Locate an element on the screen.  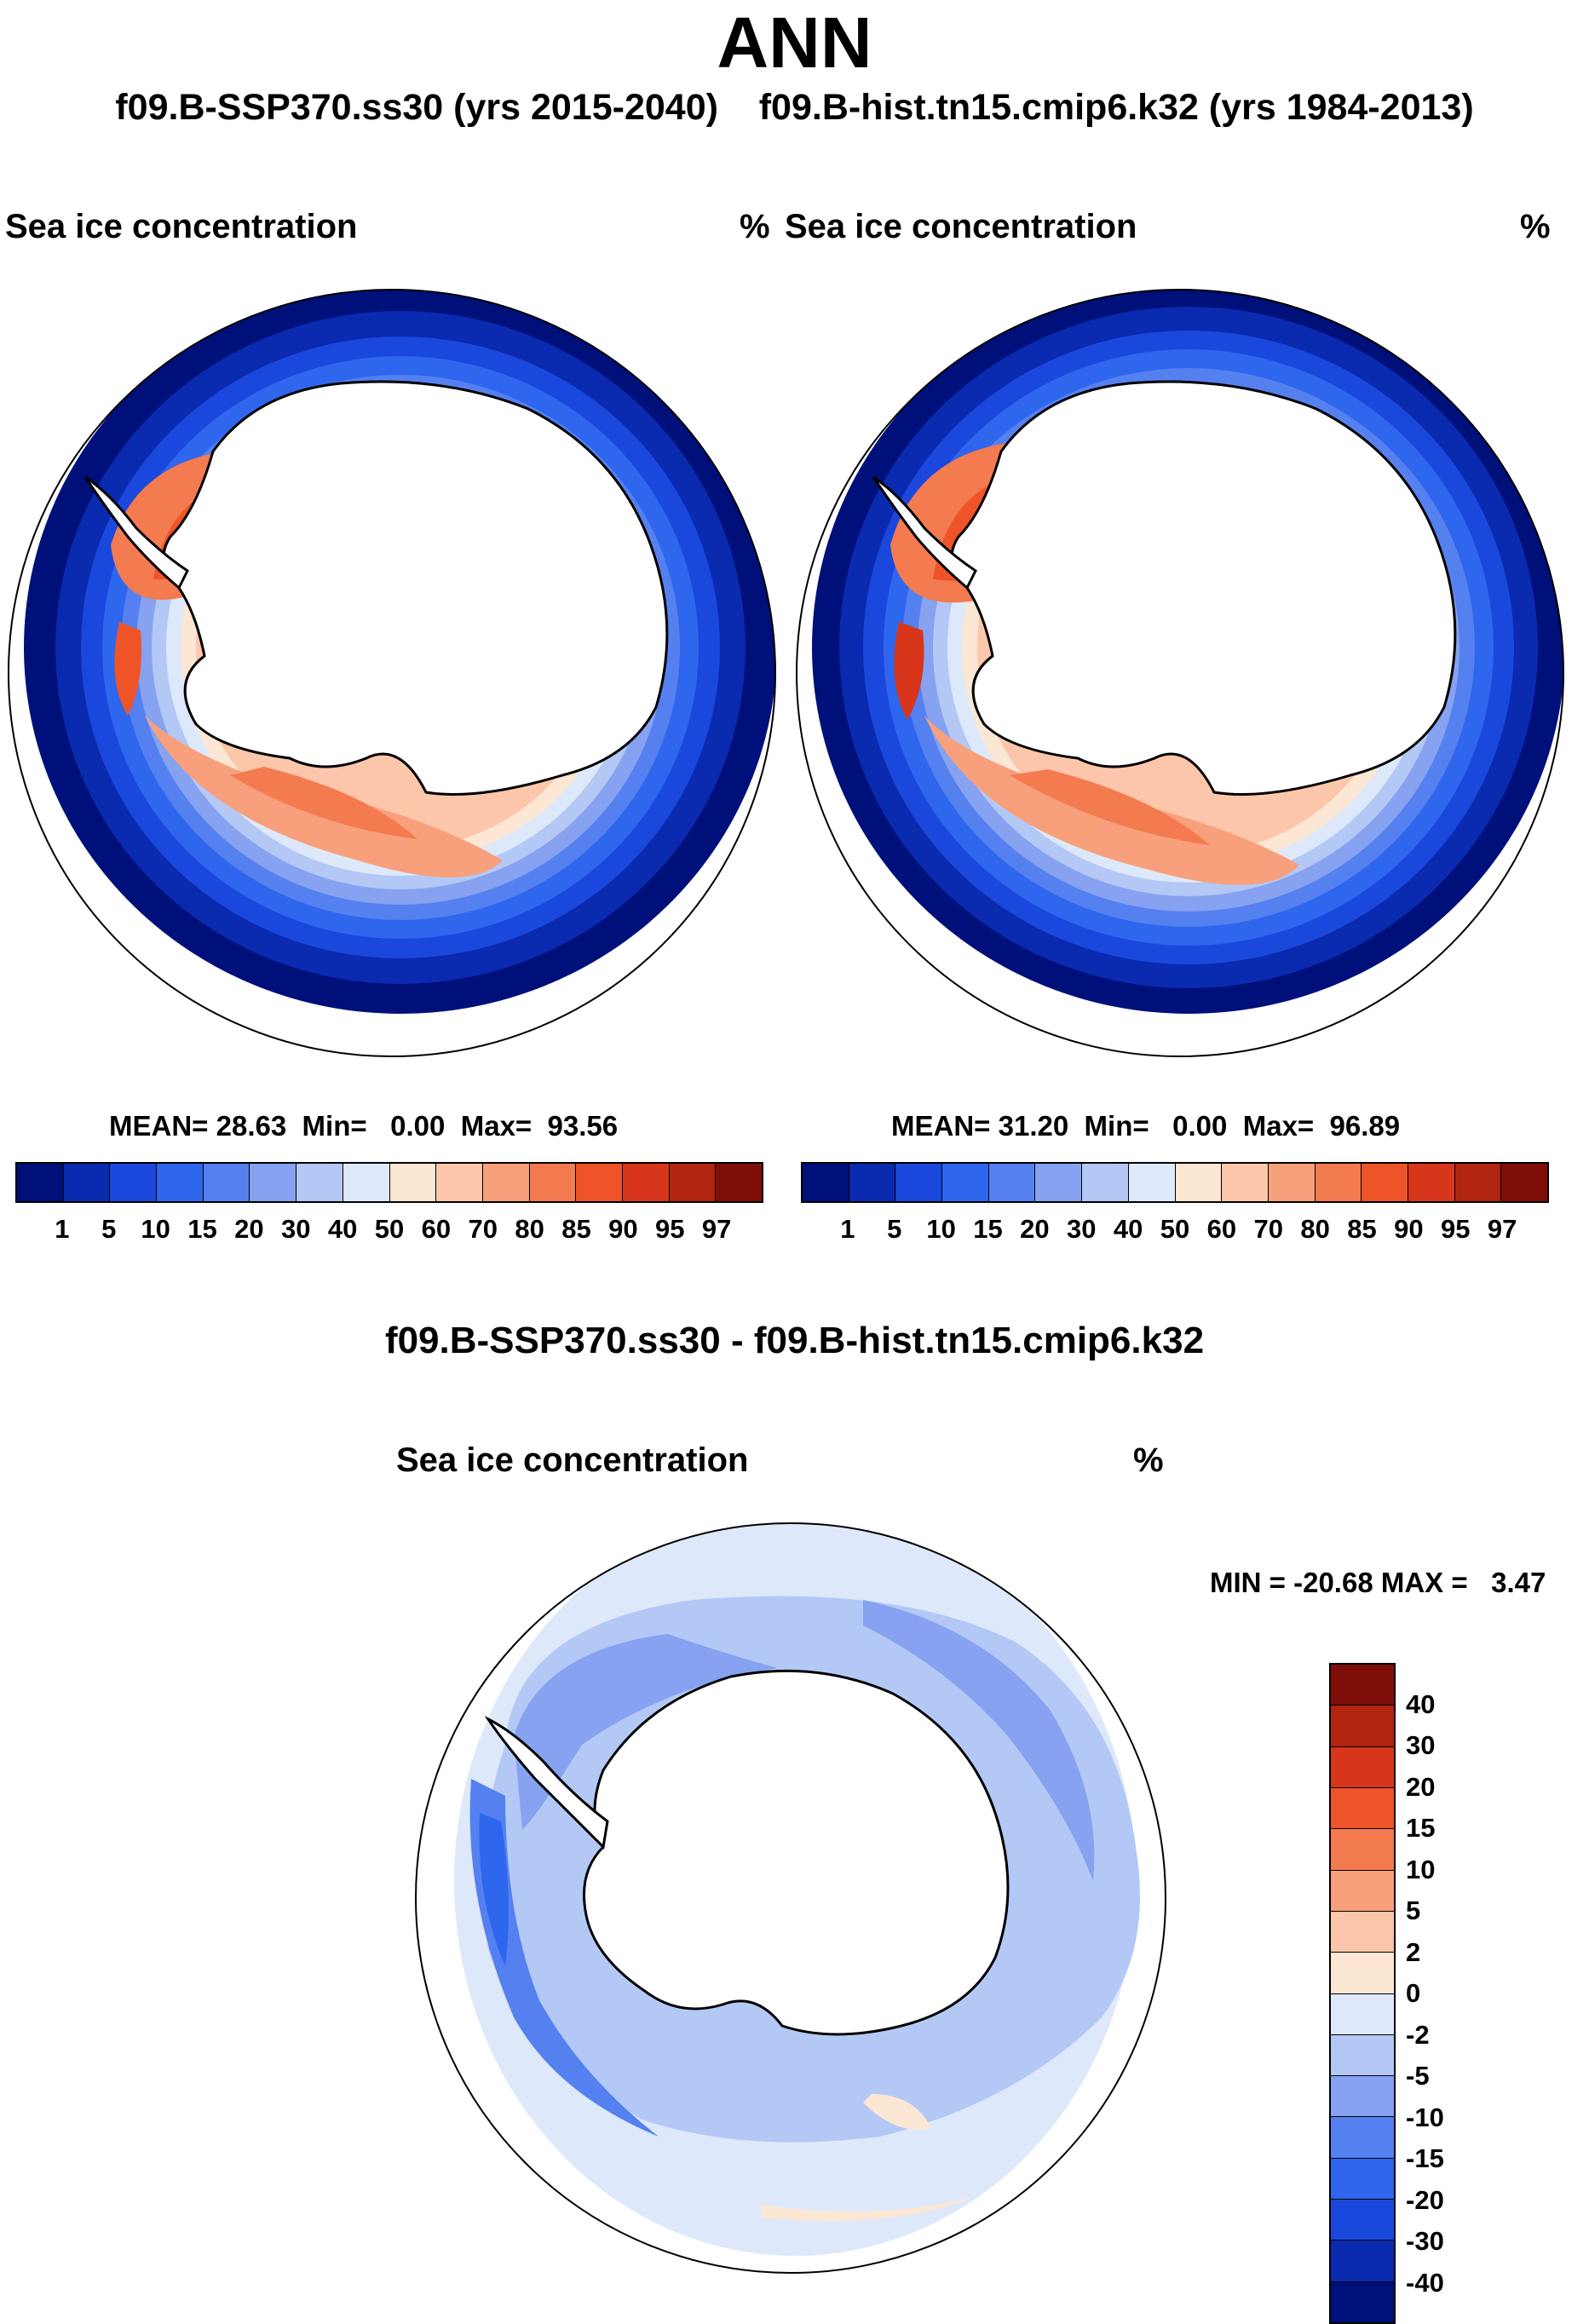
diff-variable-label: Sea ice concentration is located at coordinates (572, 1460).